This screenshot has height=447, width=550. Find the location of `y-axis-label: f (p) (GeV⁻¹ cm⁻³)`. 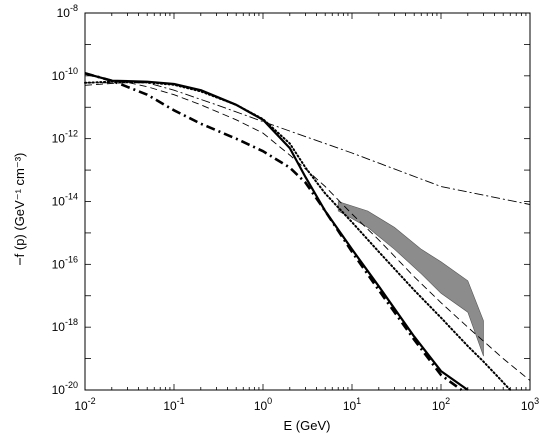

y-axis-label: f (p) (GeV⁻¹ cm⁻³) is located at coordinates (19, 205).